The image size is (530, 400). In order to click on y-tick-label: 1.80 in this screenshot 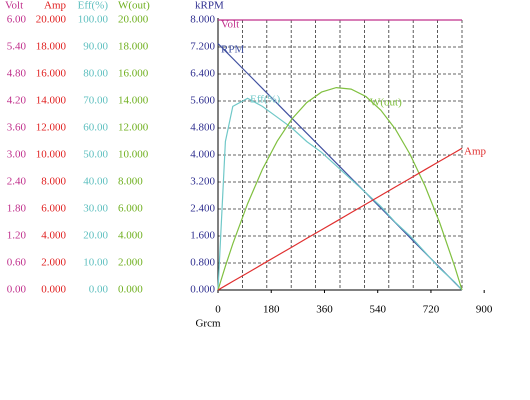, I will do `click(17, 209)`.